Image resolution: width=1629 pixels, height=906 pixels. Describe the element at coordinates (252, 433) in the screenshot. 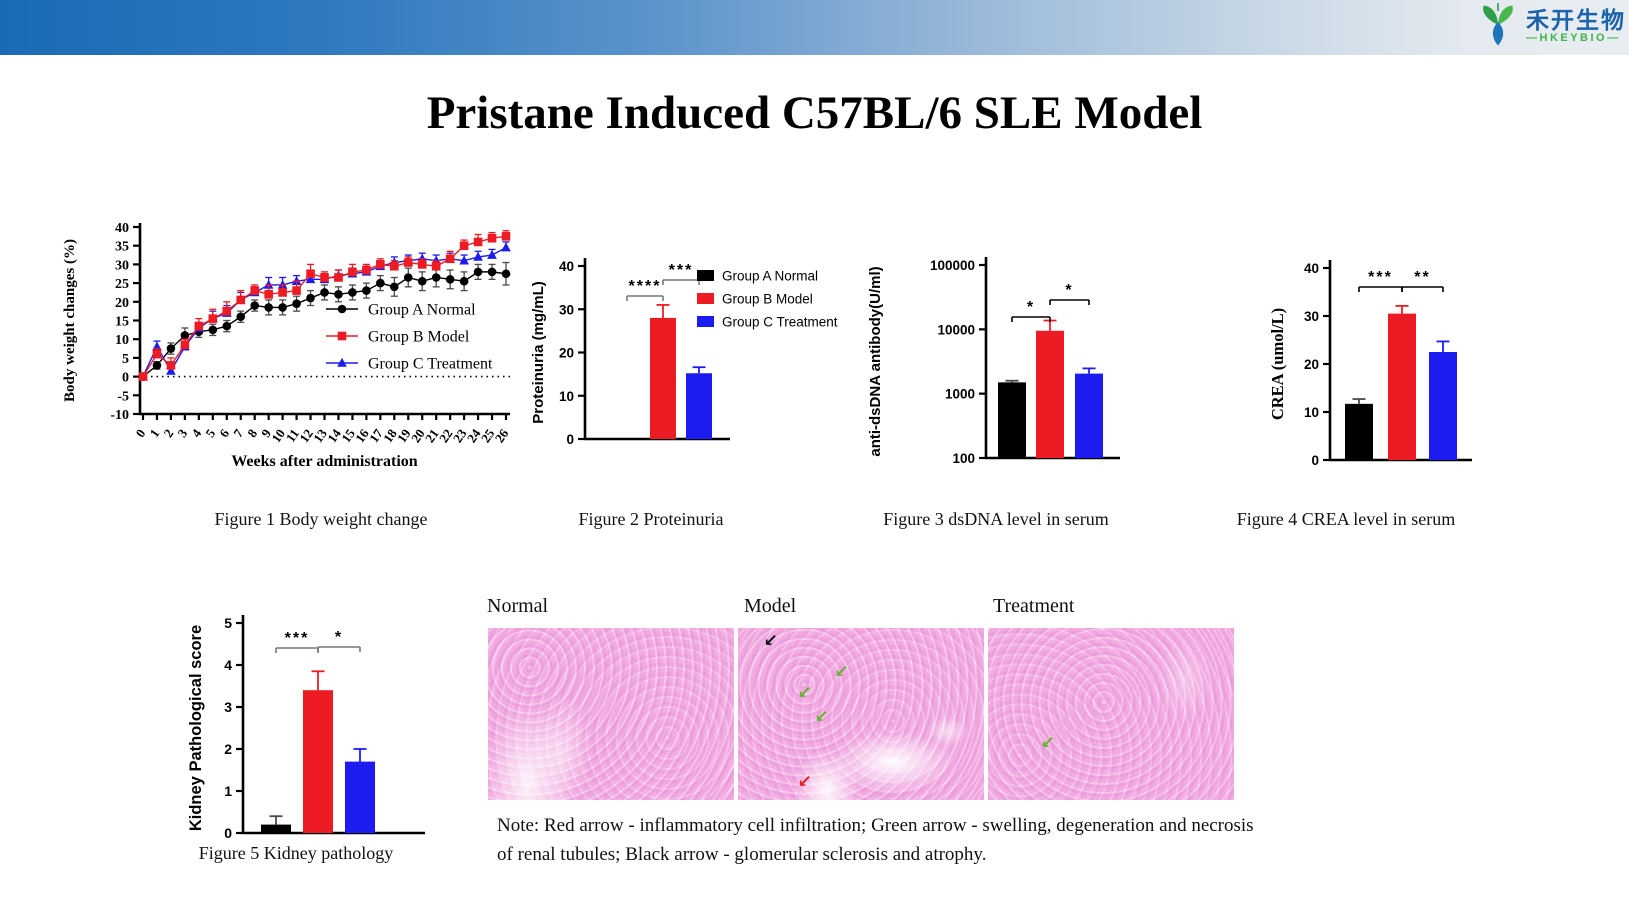

I see `svg-text: 8` at that location.